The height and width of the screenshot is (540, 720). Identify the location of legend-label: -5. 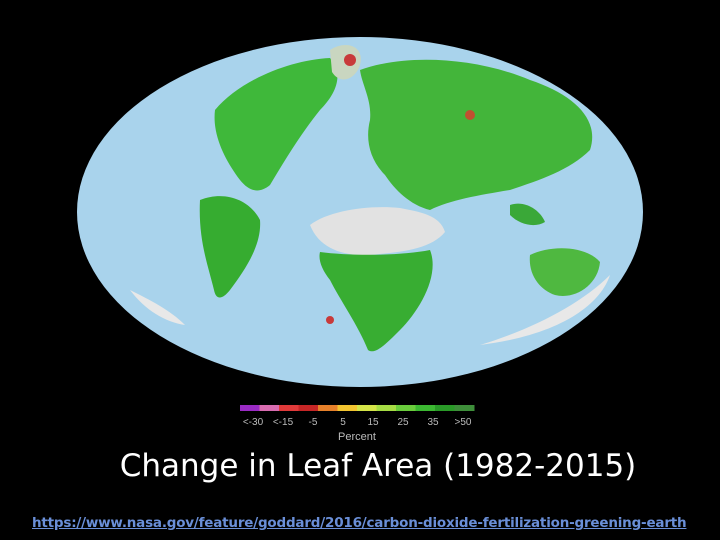
(313, 422).